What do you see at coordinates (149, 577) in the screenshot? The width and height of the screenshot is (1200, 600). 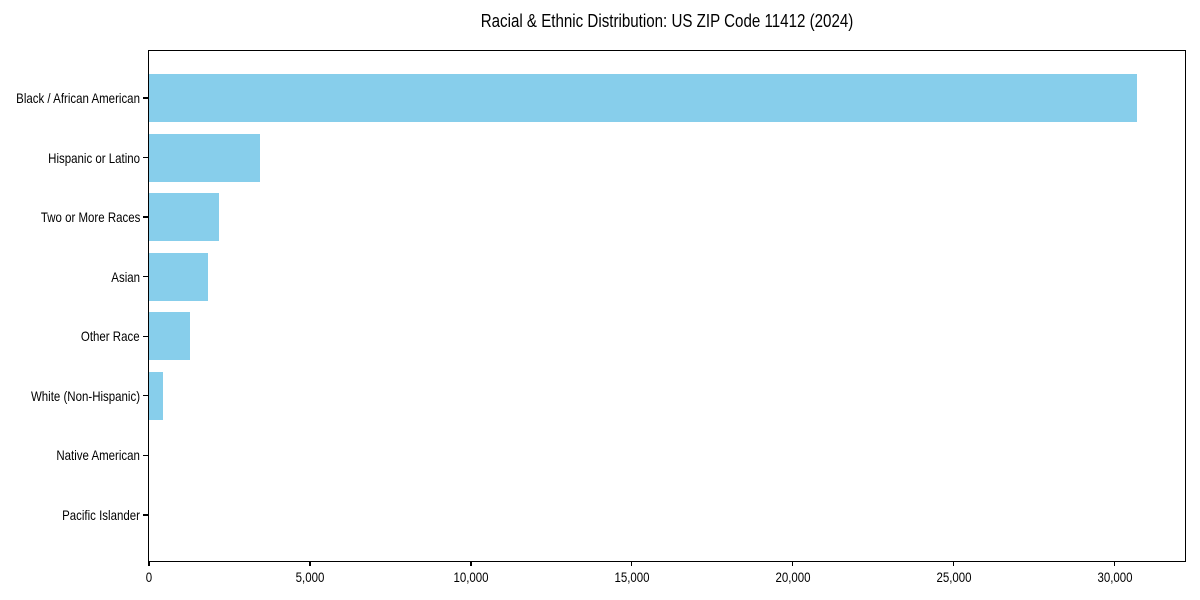 I see `x-tick-label: 0` at bounding box center [149, 577].